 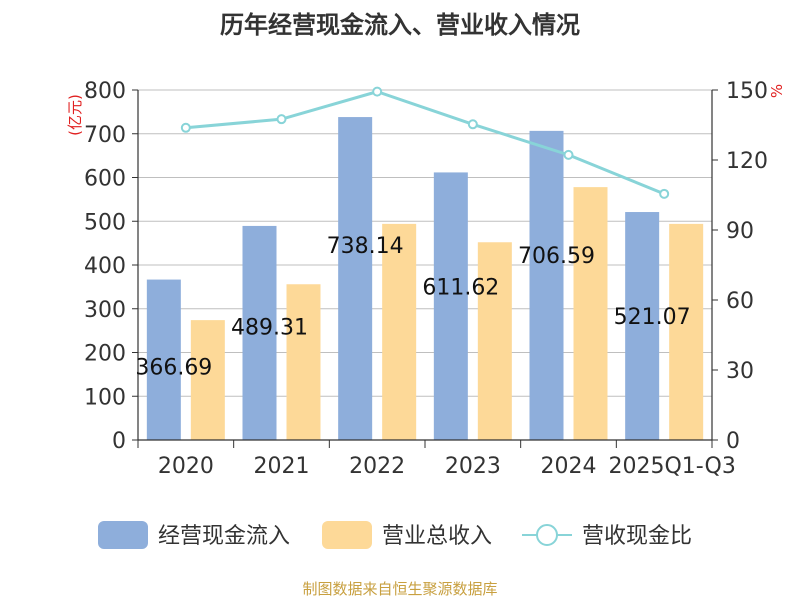 I want to click on left-tick-label: 0, so click(x=119, y=441).